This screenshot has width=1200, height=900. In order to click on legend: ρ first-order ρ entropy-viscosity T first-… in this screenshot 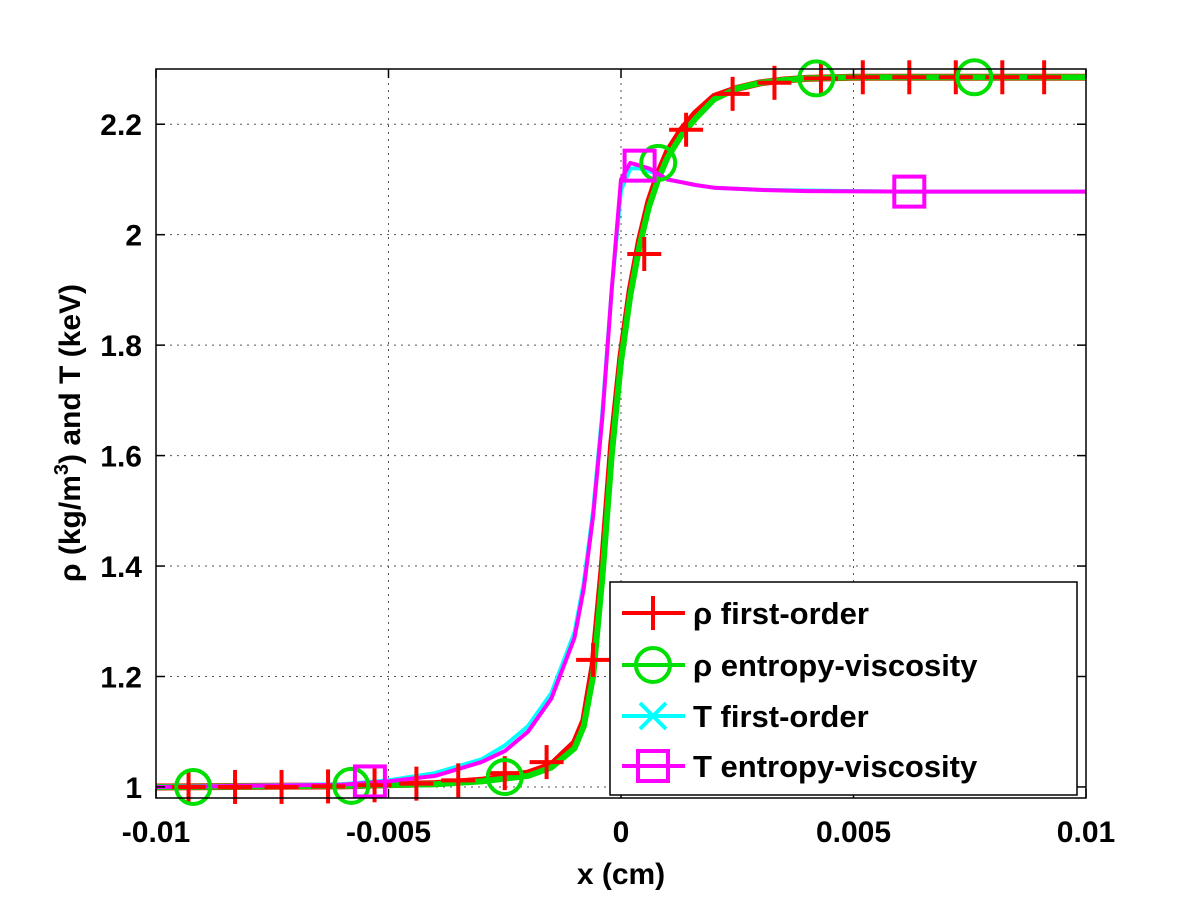, I will do `click(843, 688)`.